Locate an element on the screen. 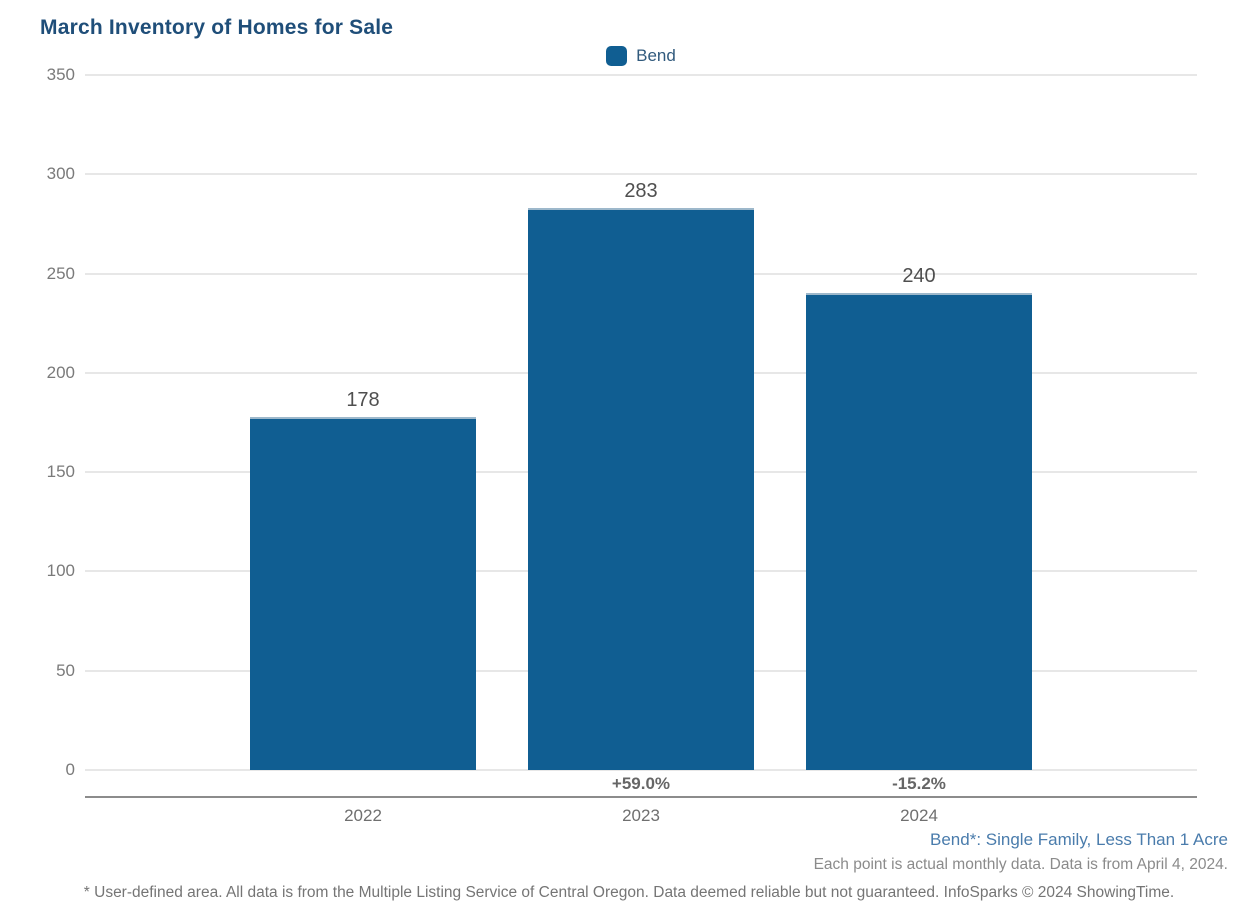 The height and width of the screenshot is (907, 1258). y-tick-label-150: 150 is located at coordinates (60, 472).